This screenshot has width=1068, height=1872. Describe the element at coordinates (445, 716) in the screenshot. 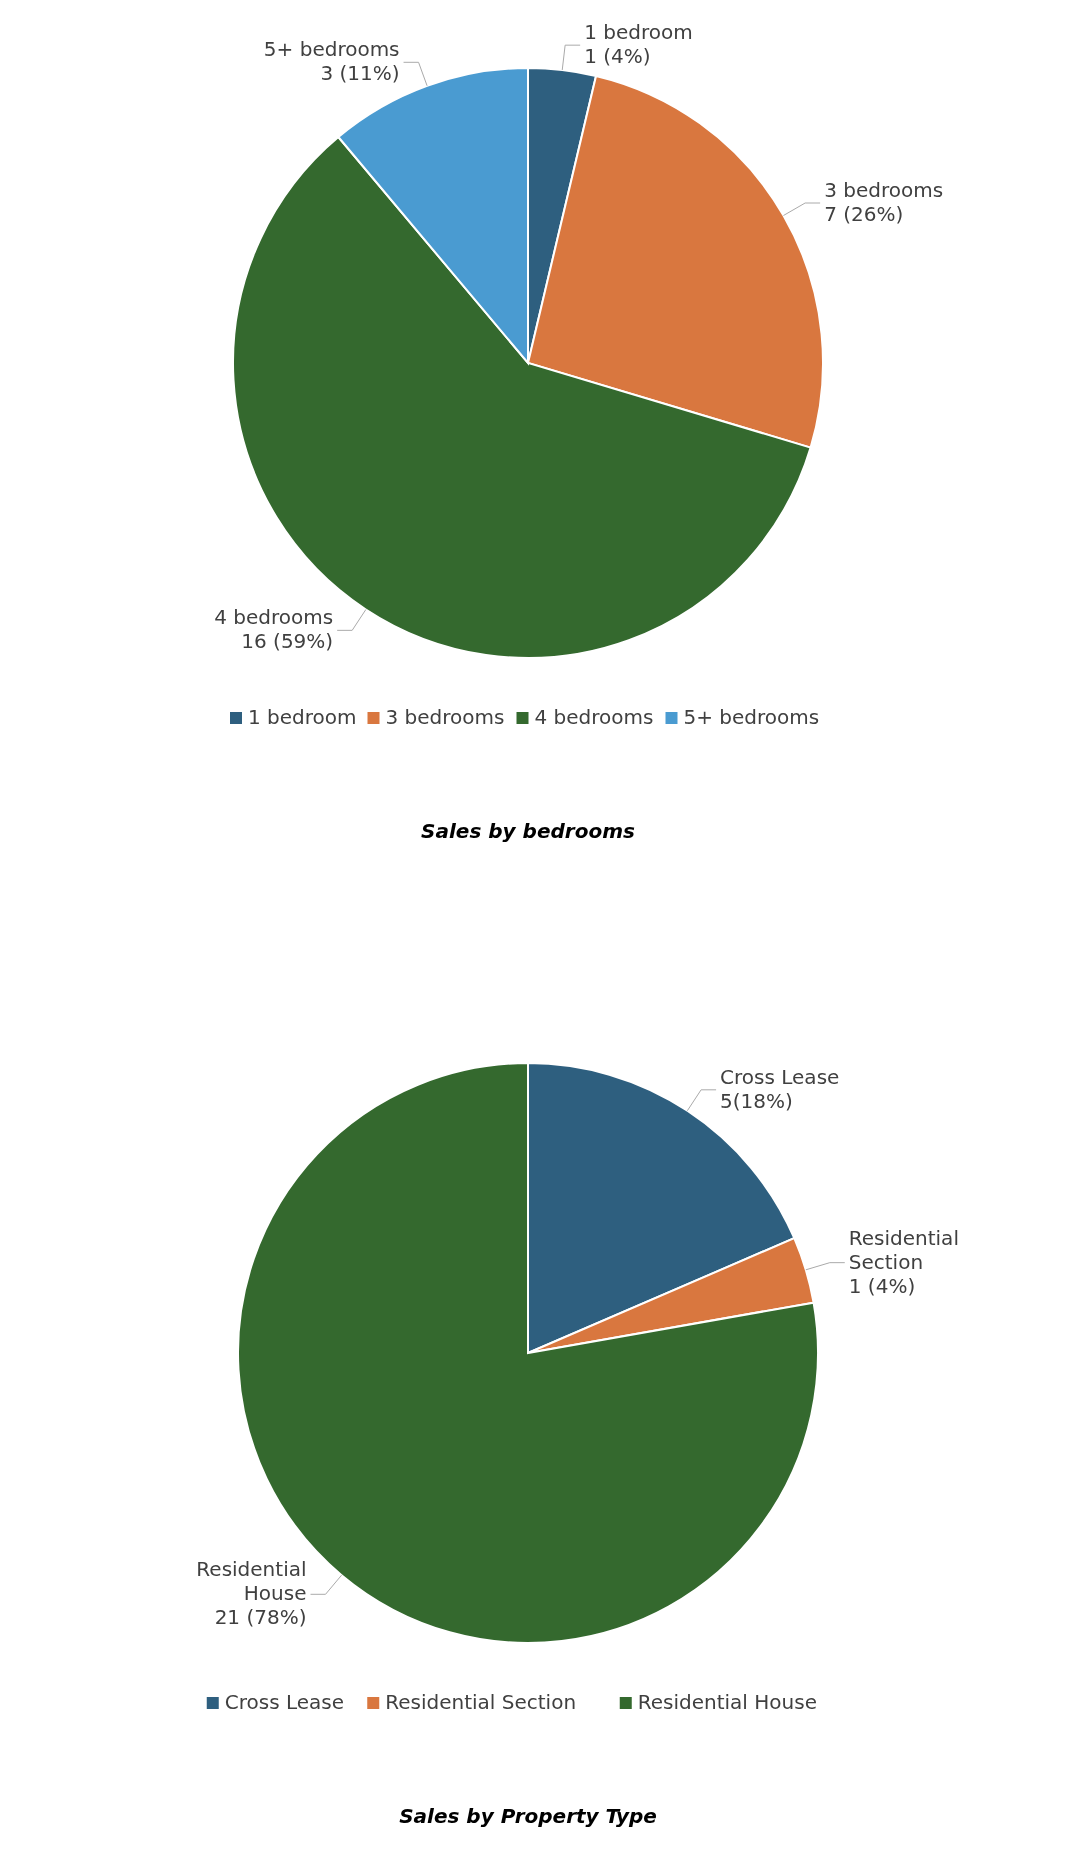

I see `legend-label: 3 bedrooms` at that location.